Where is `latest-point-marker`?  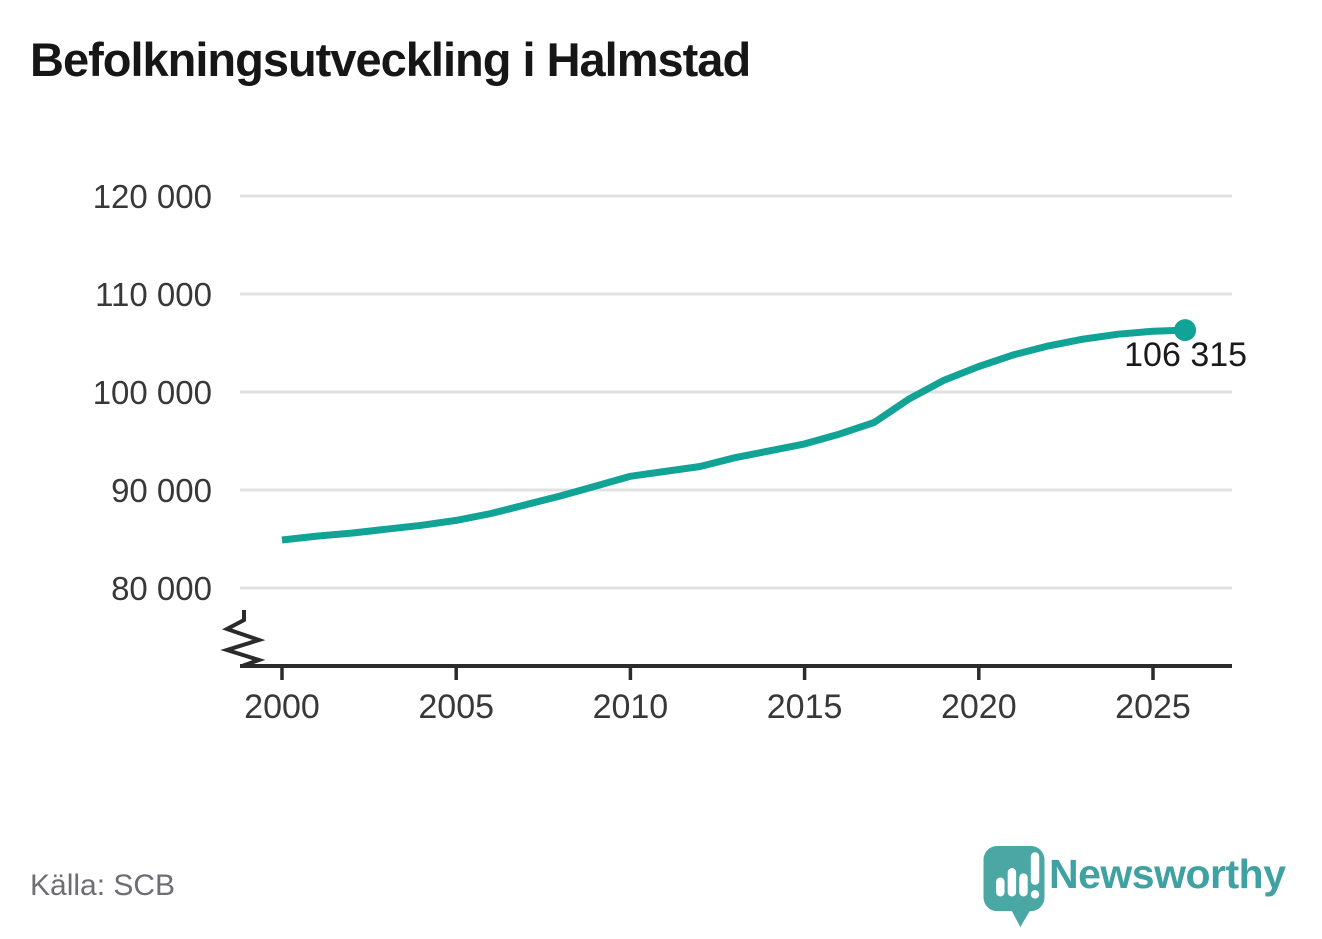
latest-point-marker is located at coordinates (1185, 330).